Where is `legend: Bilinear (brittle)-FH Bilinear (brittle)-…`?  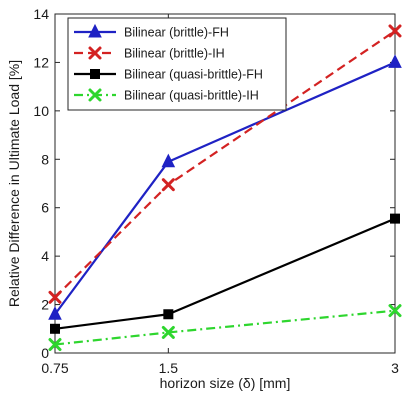 legend: Bilinear (brittle)-FH Bilinear (brittle)-… is located at coordinates (177, 64).